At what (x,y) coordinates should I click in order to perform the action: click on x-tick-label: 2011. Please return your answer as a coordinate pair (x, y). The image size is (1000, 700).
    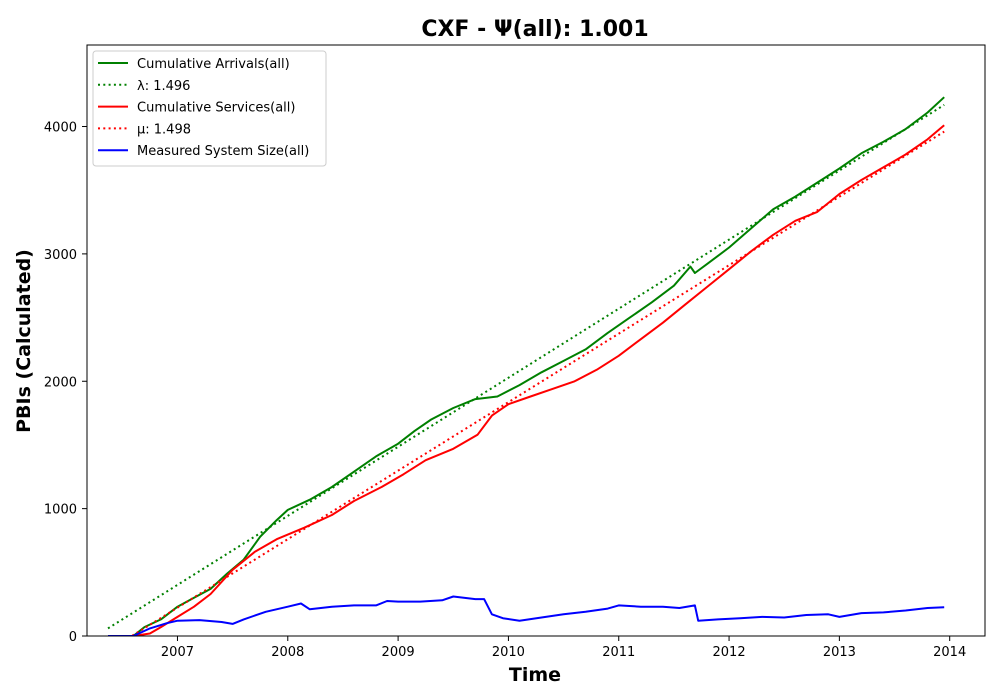
    Looking at the image, I should click on (618, 652).